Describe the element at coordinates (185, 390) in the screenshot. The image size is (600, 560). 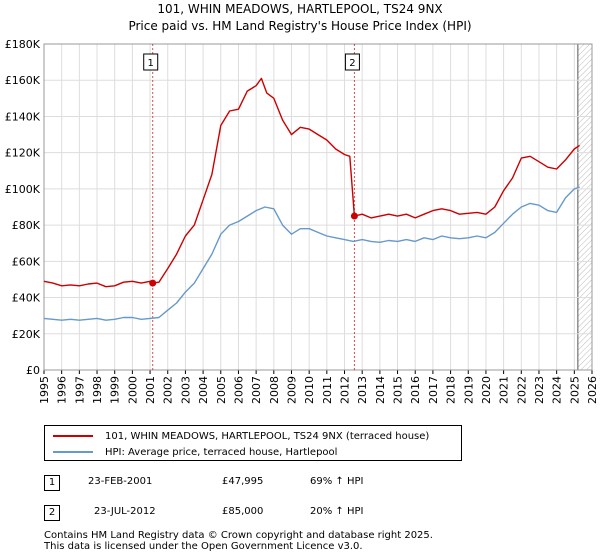
I see `x-tick-label: 2003` at that location.